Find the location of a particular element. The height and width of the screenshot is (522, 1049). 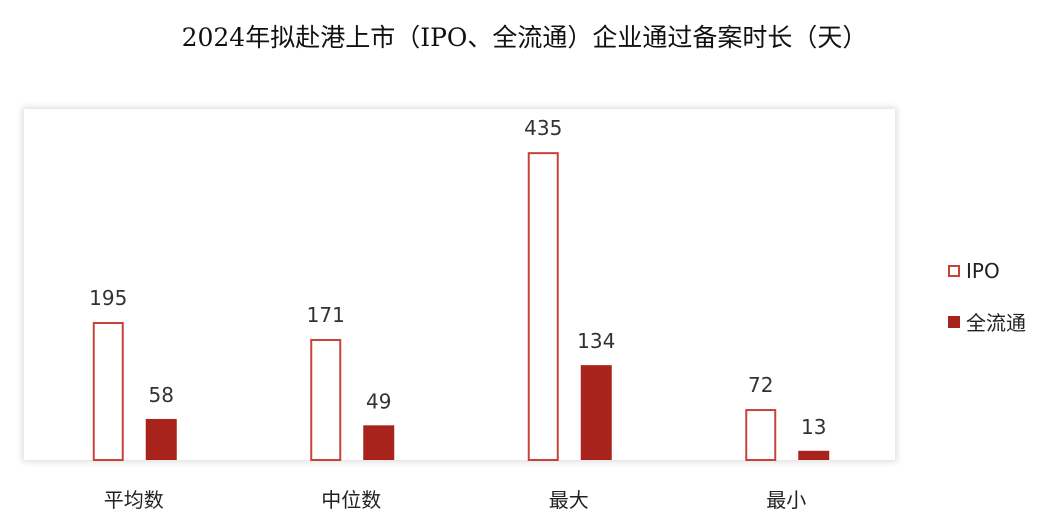

data-label: 435 is located at coordinates (543, 128).